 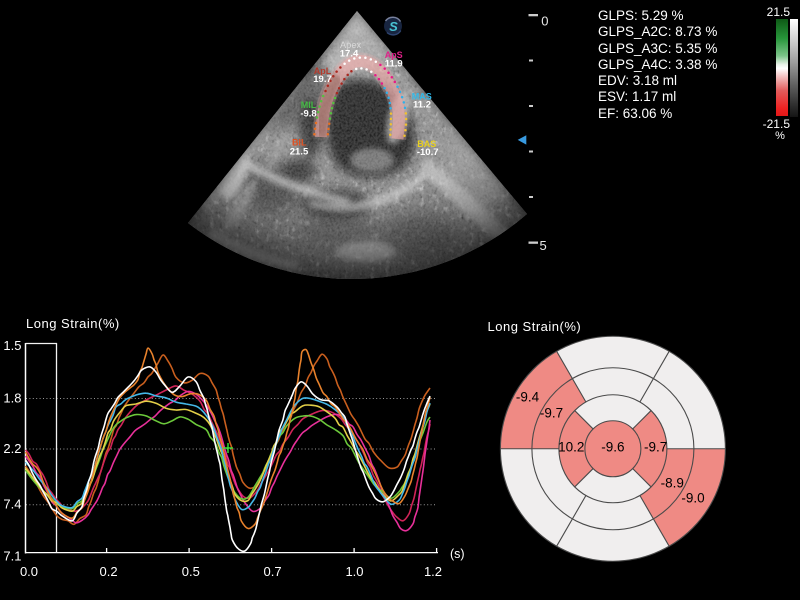 I want to click on svg-text: (s), so click(x=457, y=554).